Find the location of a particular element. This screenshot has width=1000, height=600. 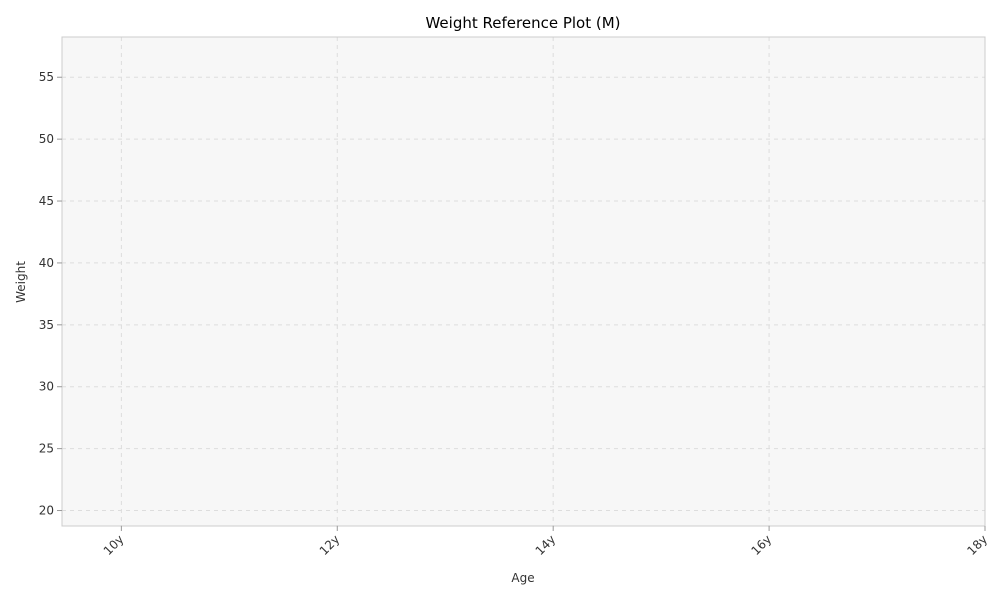

x-tick-label: 16y is located at coordinates (761, 545).